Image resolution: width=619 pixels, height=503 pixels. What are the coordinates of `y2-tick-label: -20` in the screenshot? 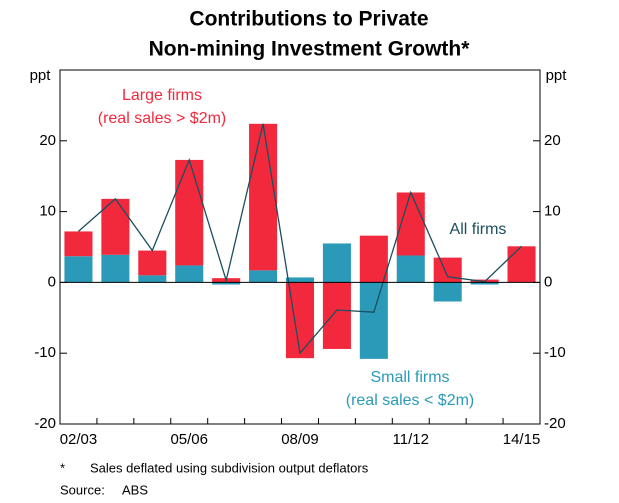 It's located at (555, 423).